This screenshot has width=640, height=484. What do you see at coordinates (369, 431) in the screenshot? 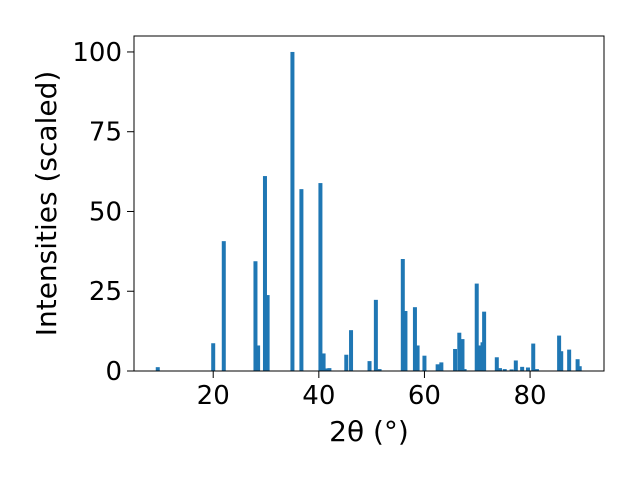
I see `x-axis-label: 2θ (°)` at bounding box center [369, 431].